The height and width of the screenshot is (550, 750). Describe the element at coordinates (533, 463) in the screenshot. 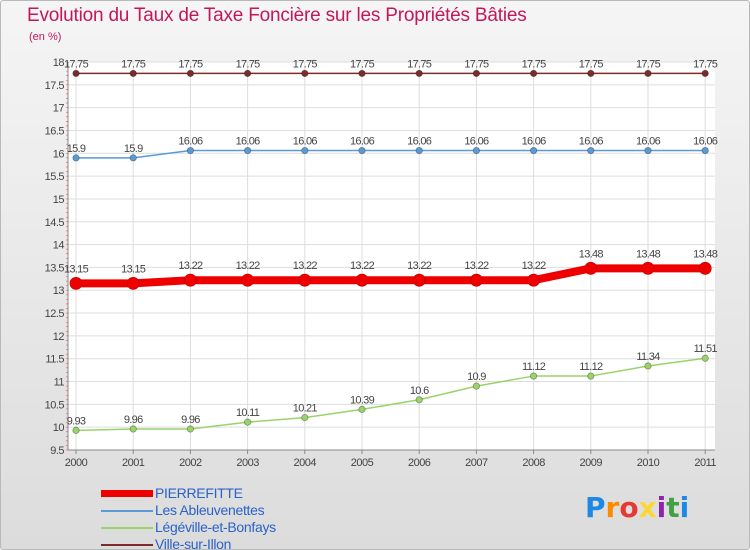

I see `x-tick-label: 2008` at that location.